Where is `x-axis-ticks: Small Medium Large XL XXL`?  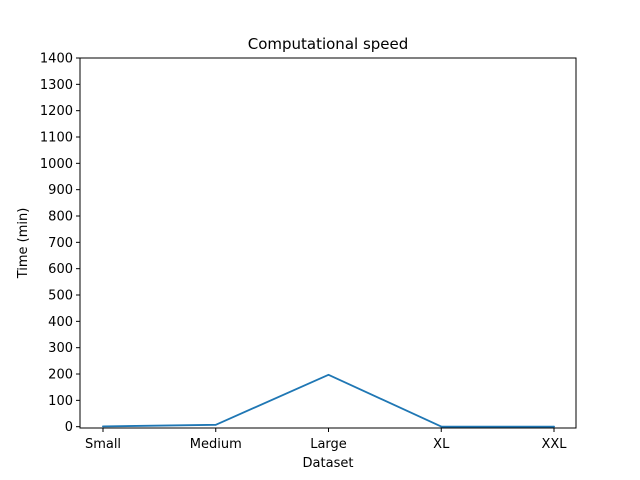 x-axis-ticks: Small Medium Large XL XXL is located at coordinates (326, 440).